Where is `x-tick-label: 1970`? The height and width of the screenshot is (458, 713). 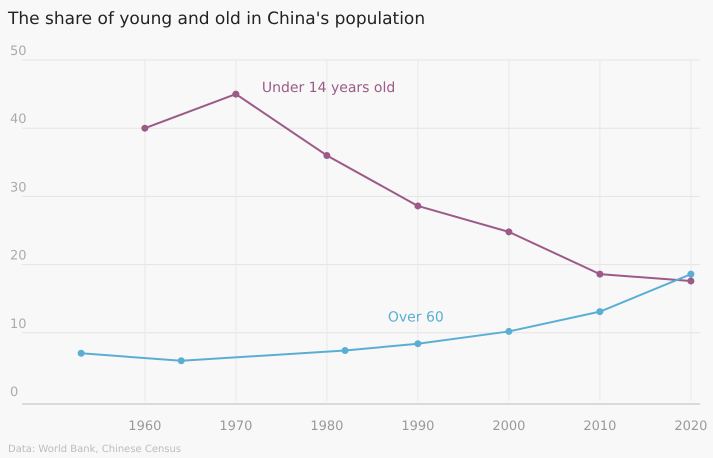 x-tick-label: 1970 is located at coordinates (235, 426).